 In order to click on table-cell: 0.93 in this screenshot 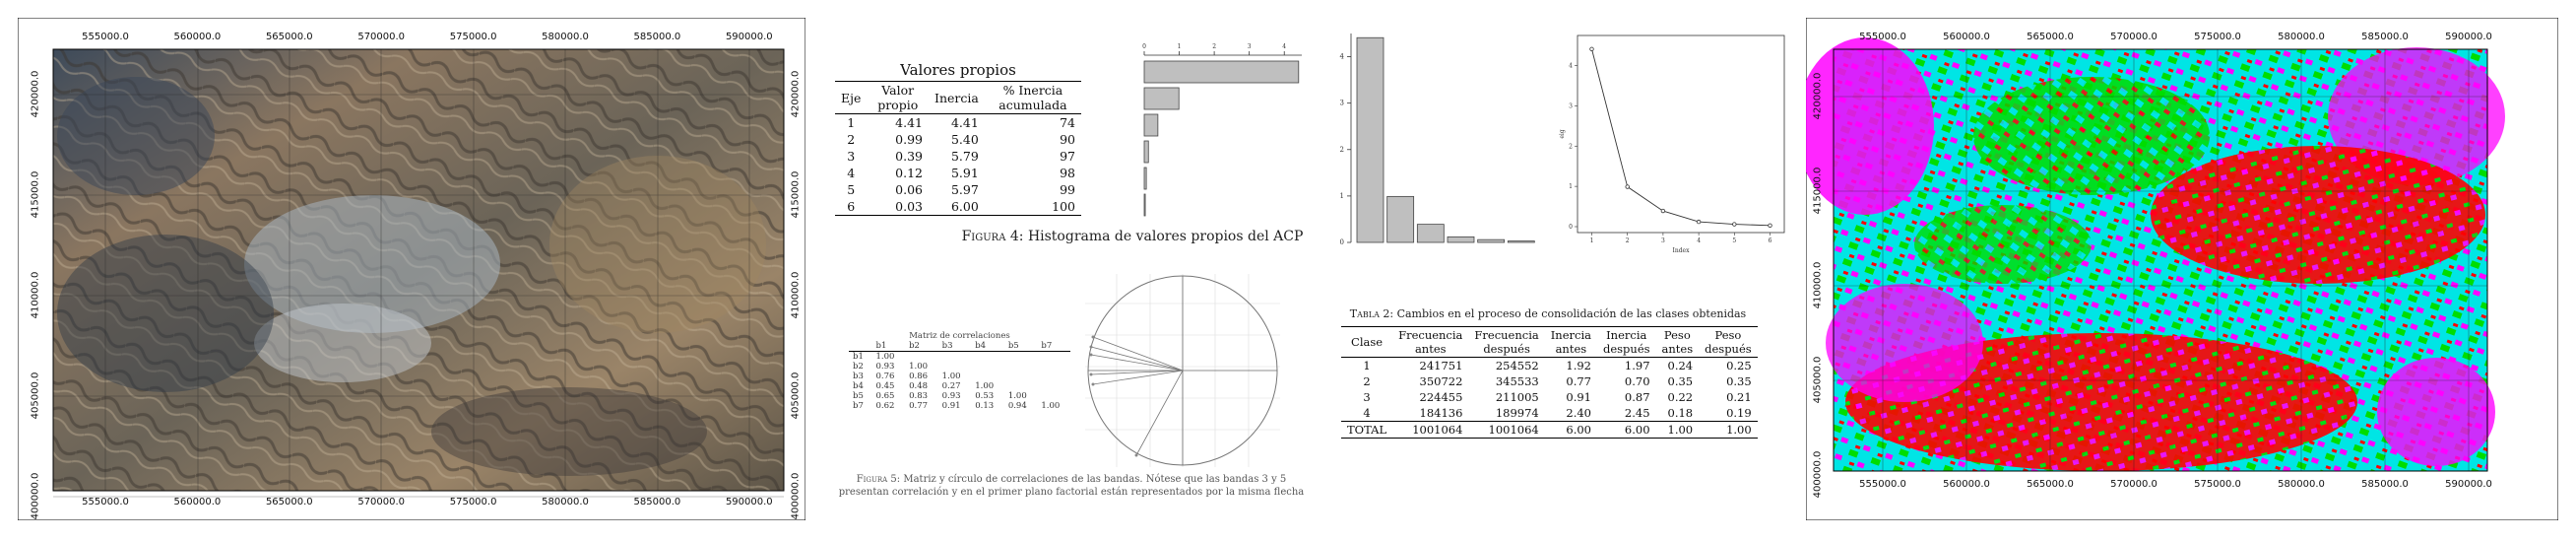, I will do `click(885, 367)`.